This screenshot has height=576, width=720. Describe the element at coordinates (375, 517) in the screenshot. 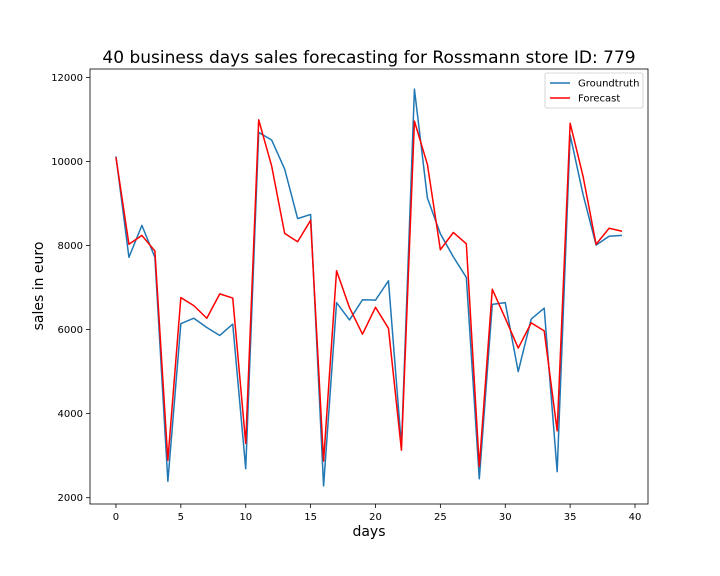

I see `x-tick-label: 20` at that location.